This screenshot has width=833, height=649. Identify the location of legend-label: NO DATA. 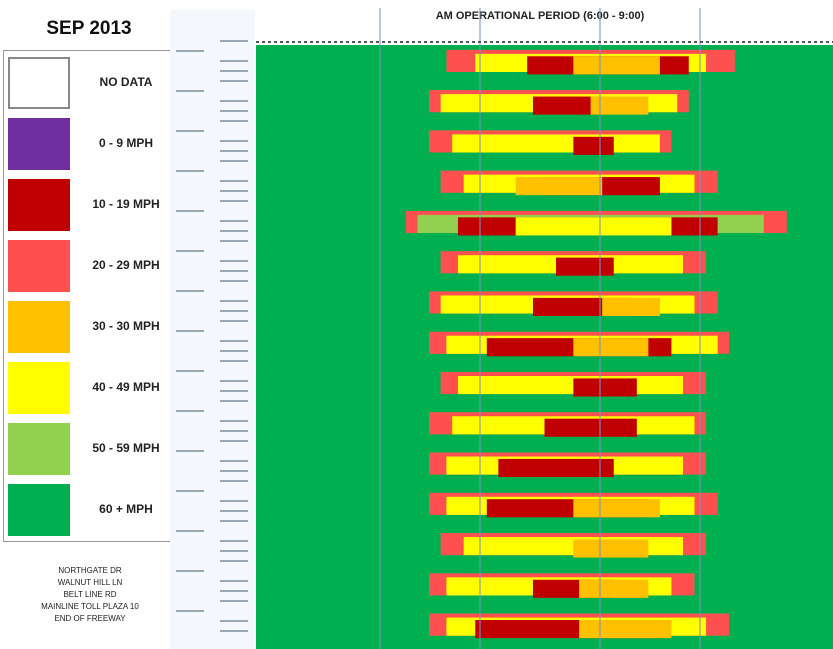
(126, 82).